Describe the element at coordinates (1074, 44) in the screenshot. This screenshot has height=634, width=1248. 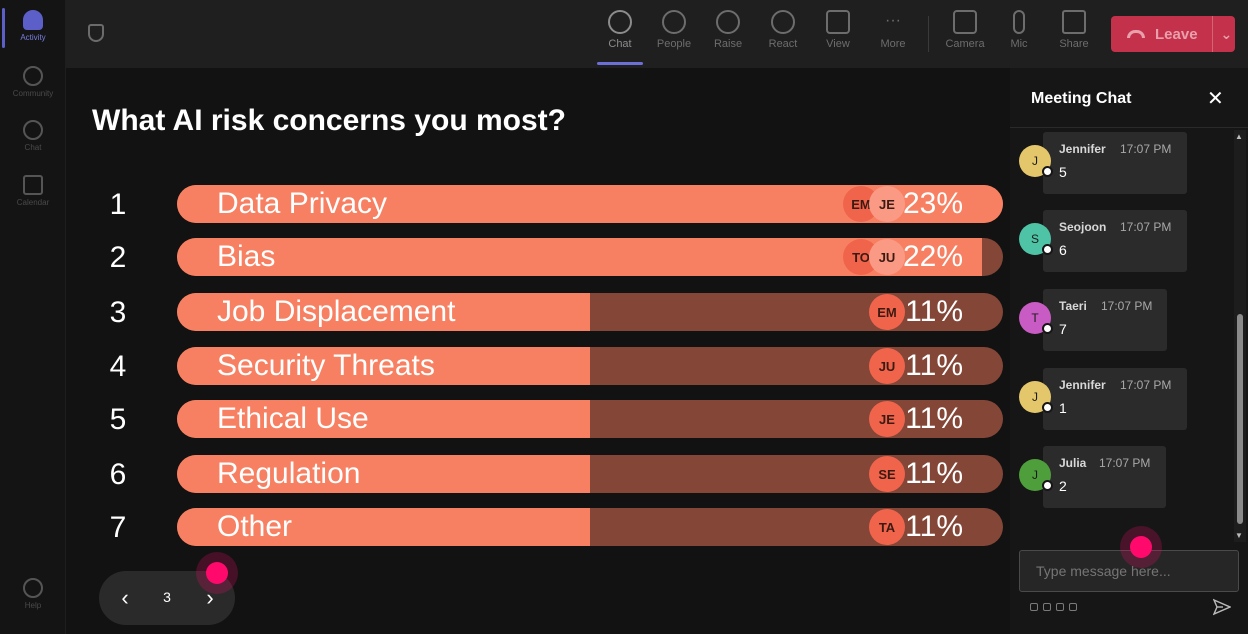
I see `share-button-label: Share` at that location.